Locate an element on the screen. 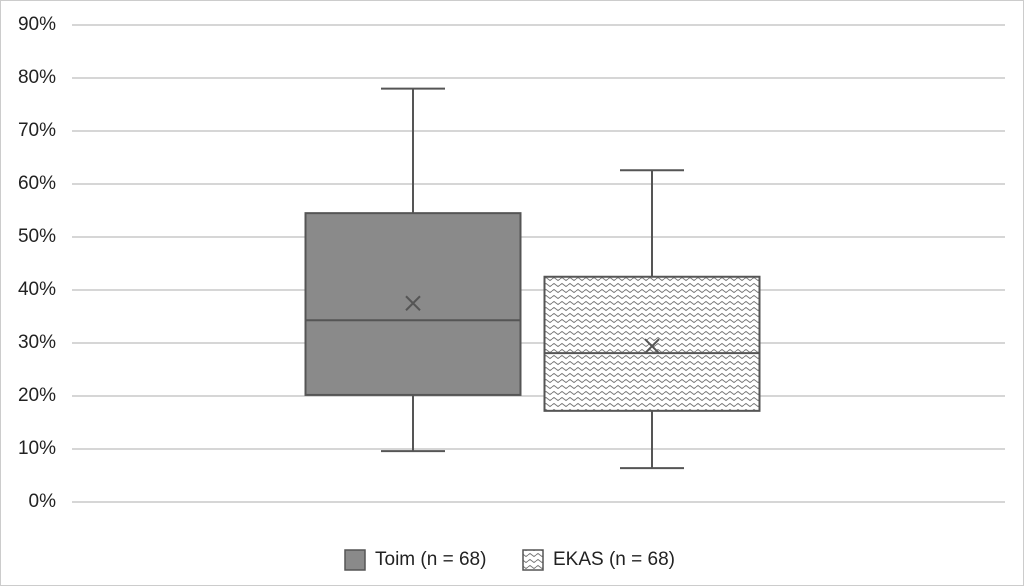 This screenshot has width=1024, height=586. legend-label: EKAS (n = 68) is located at coordinates (614, 559).